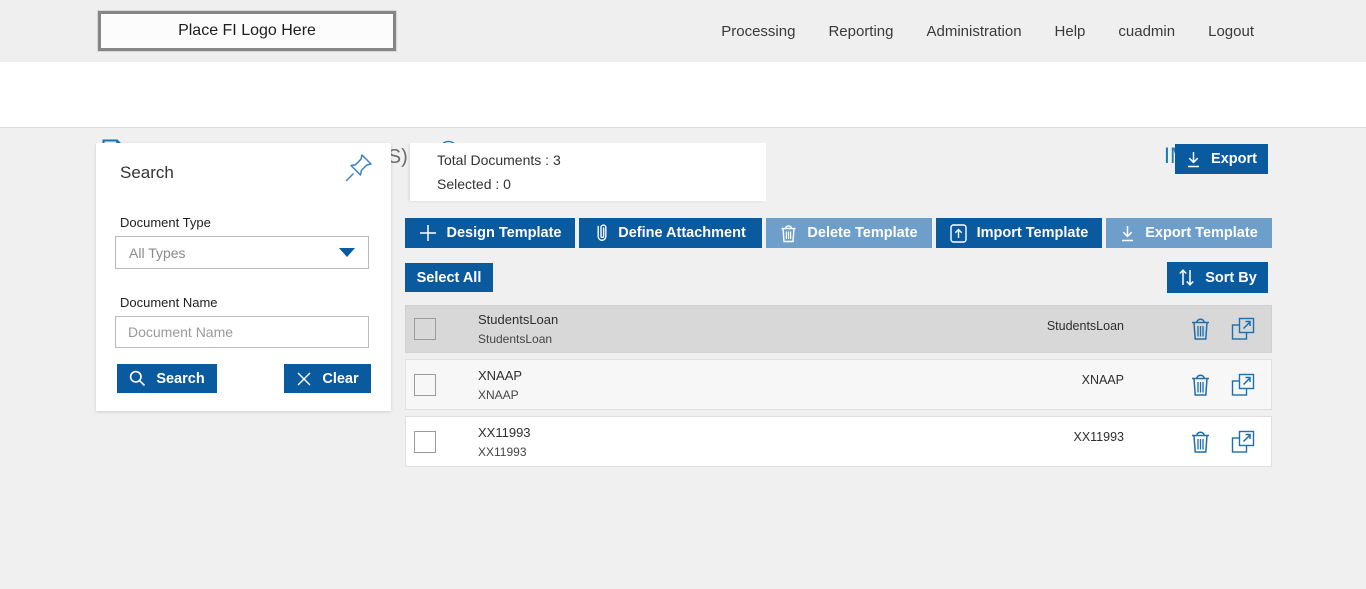  What do you see at coordinates (515, 339) in the screenshot?
I see `document-subname: StudentsLoan` at bounding box center [515, 339].